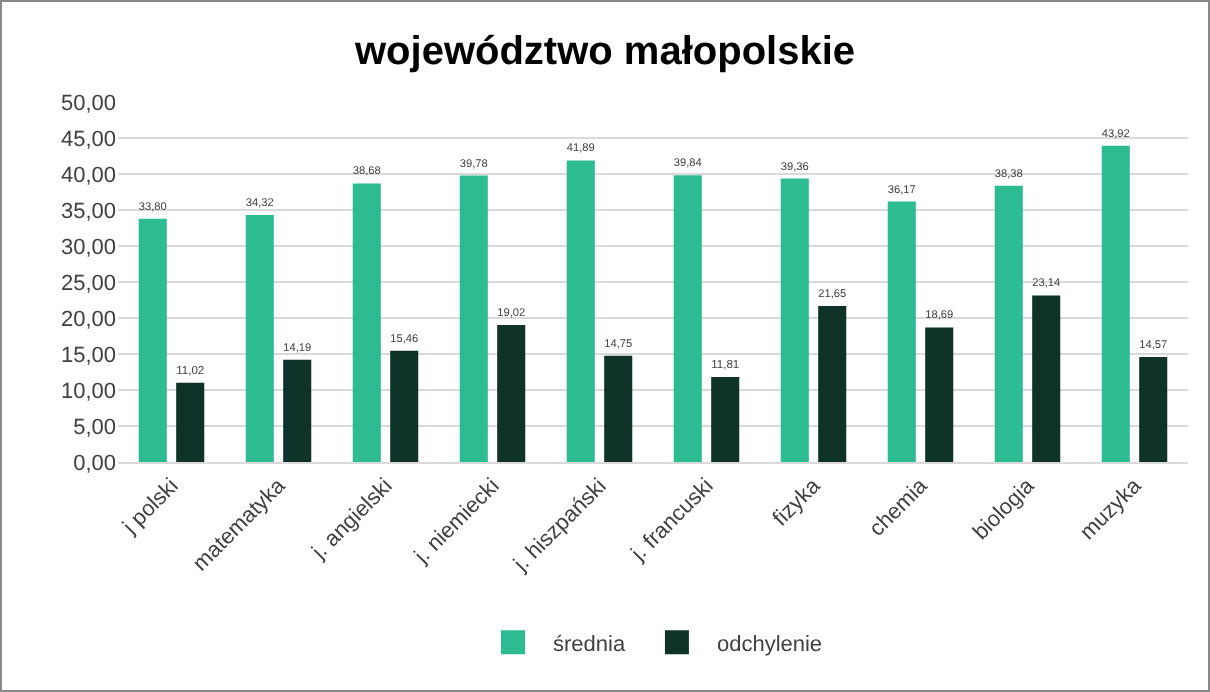 Image resolution: width=1210 pixels, height=692 pixels. What do you see at coordinates (769, 644) in the screenshot?
I see `legend-label: odchylenie` at bounding box center [769, 644].